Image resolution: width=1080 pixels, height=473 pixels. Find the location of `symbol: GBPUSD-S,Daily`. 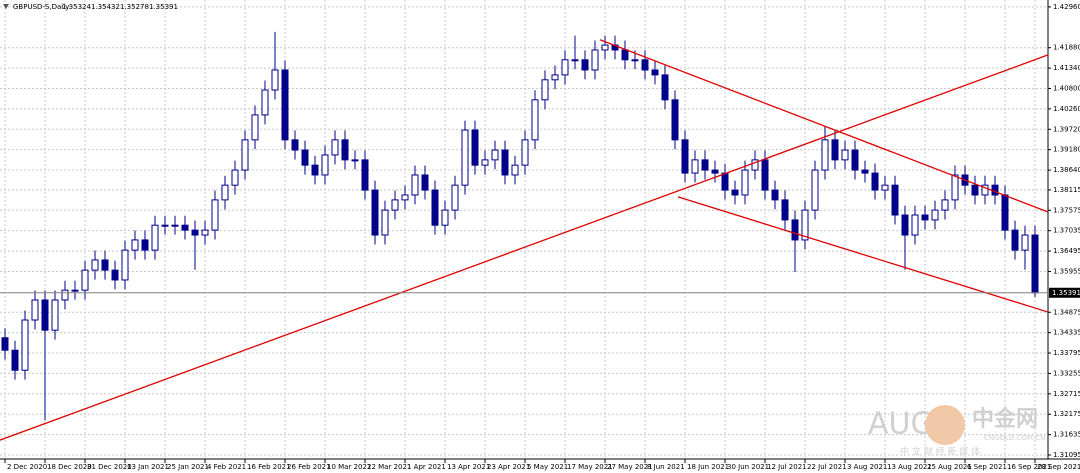

symbol: GBPUSD-S,Daily is located at coordinates (41, 7).